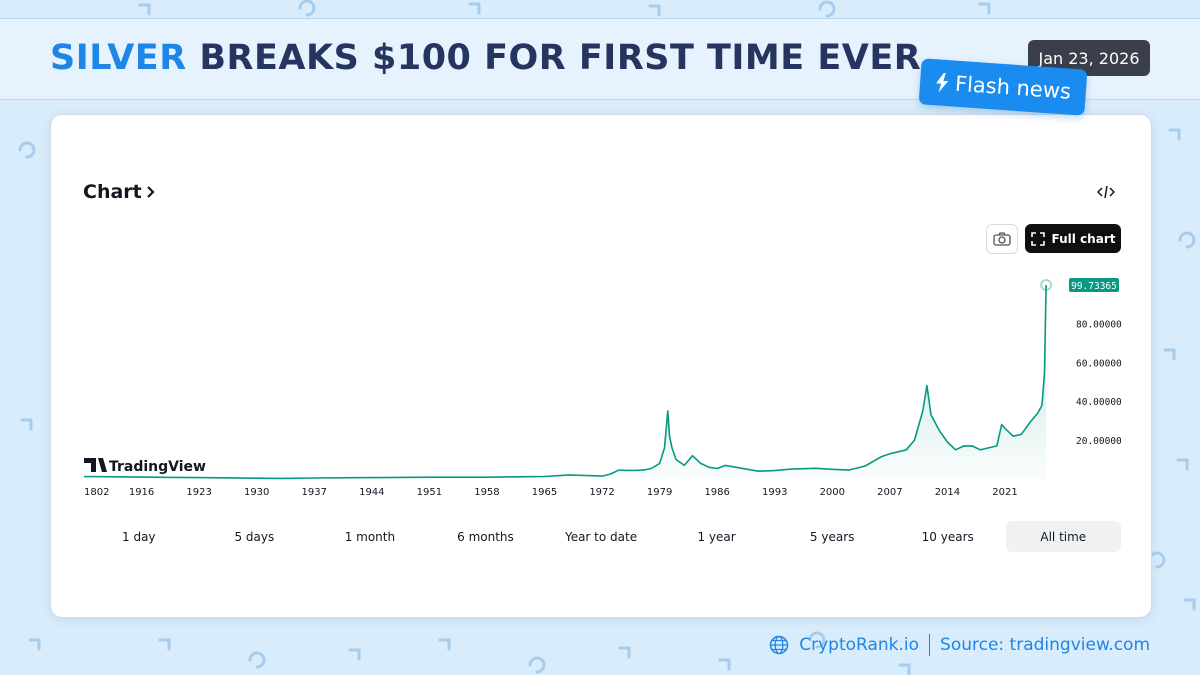 The width and height of the screenshot is (1200, 675). Describe the element at coordinates (486, 492) in the screenshot. I see `x-tick-label: 1958` at that location.